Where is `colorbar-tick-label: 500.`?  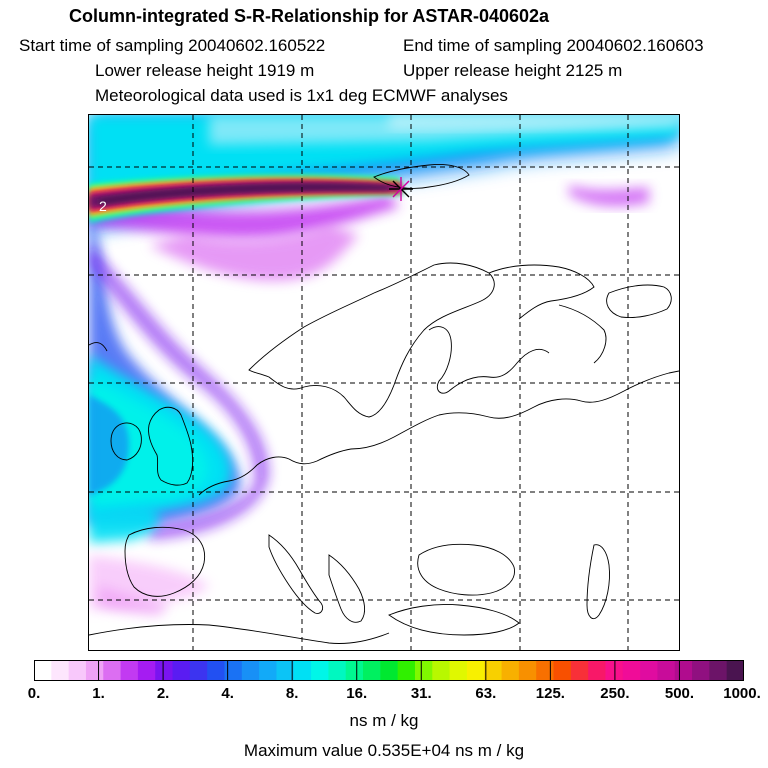
colorbar-tick-label: 500. is located at coordinates (679, 693).